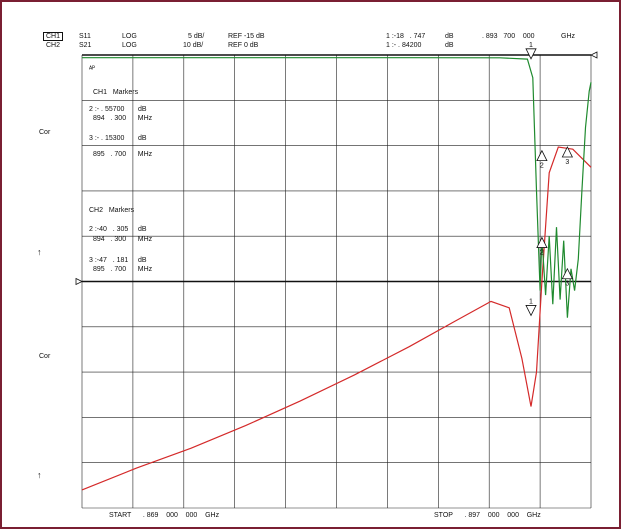  I want to click on marker-frequency: . 893 700 000, so click(508, 36).